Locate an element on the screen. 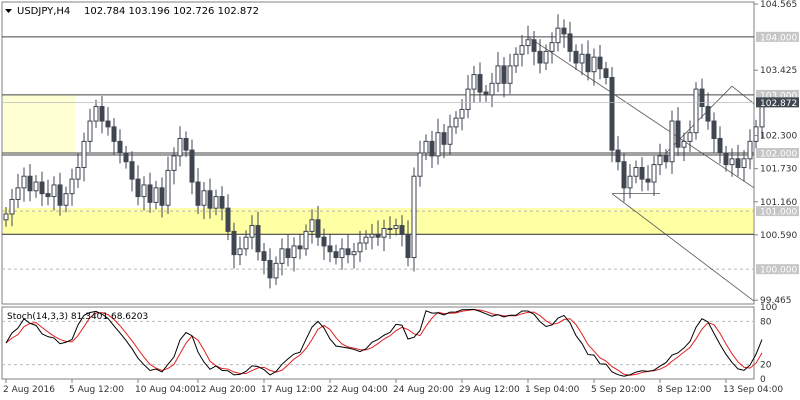 The width and height of the screenshot is (800, 400). time-tick-label: 12 Aug 20:00 is located at coordinates (225, 390).